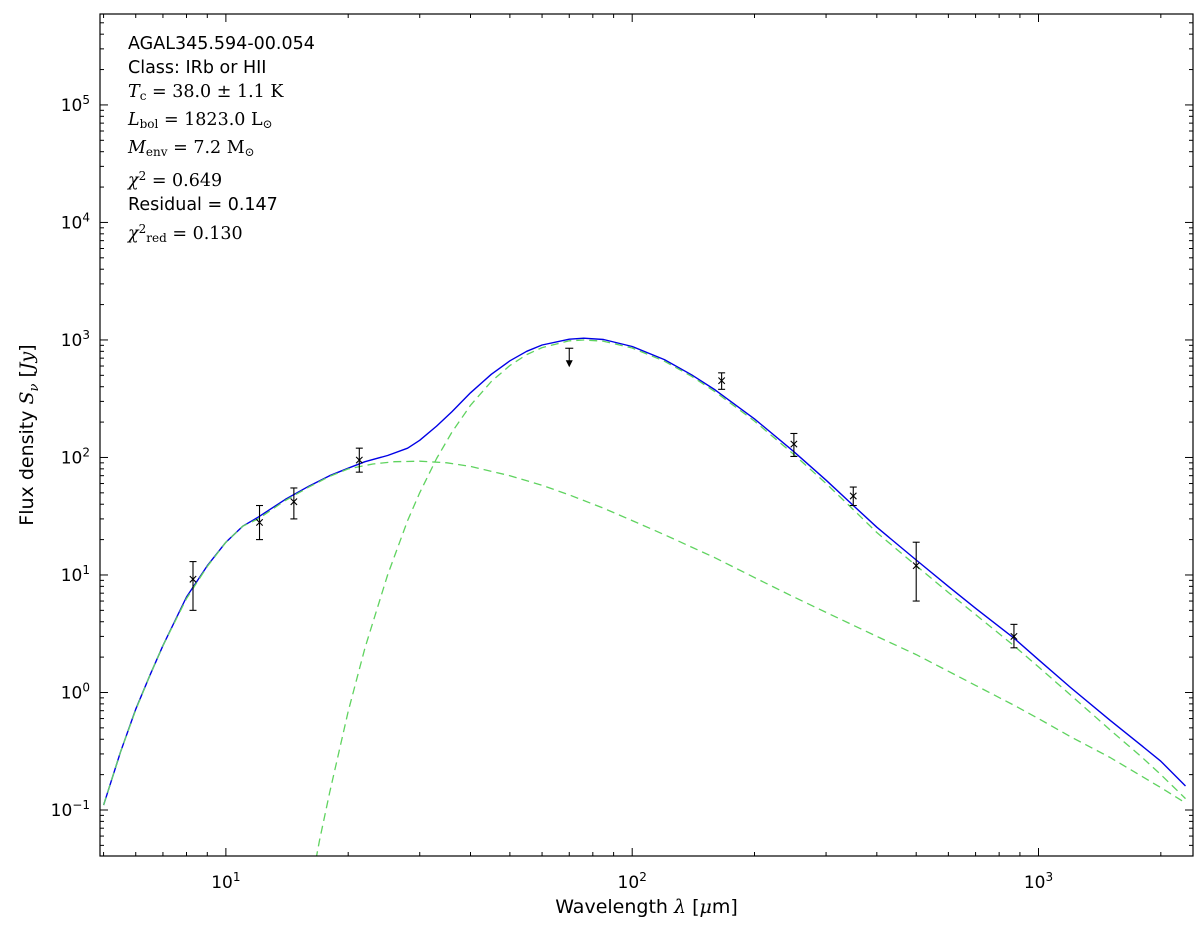  I want to click on annotation-line: χ2red = 0.130, so click(221, 233).